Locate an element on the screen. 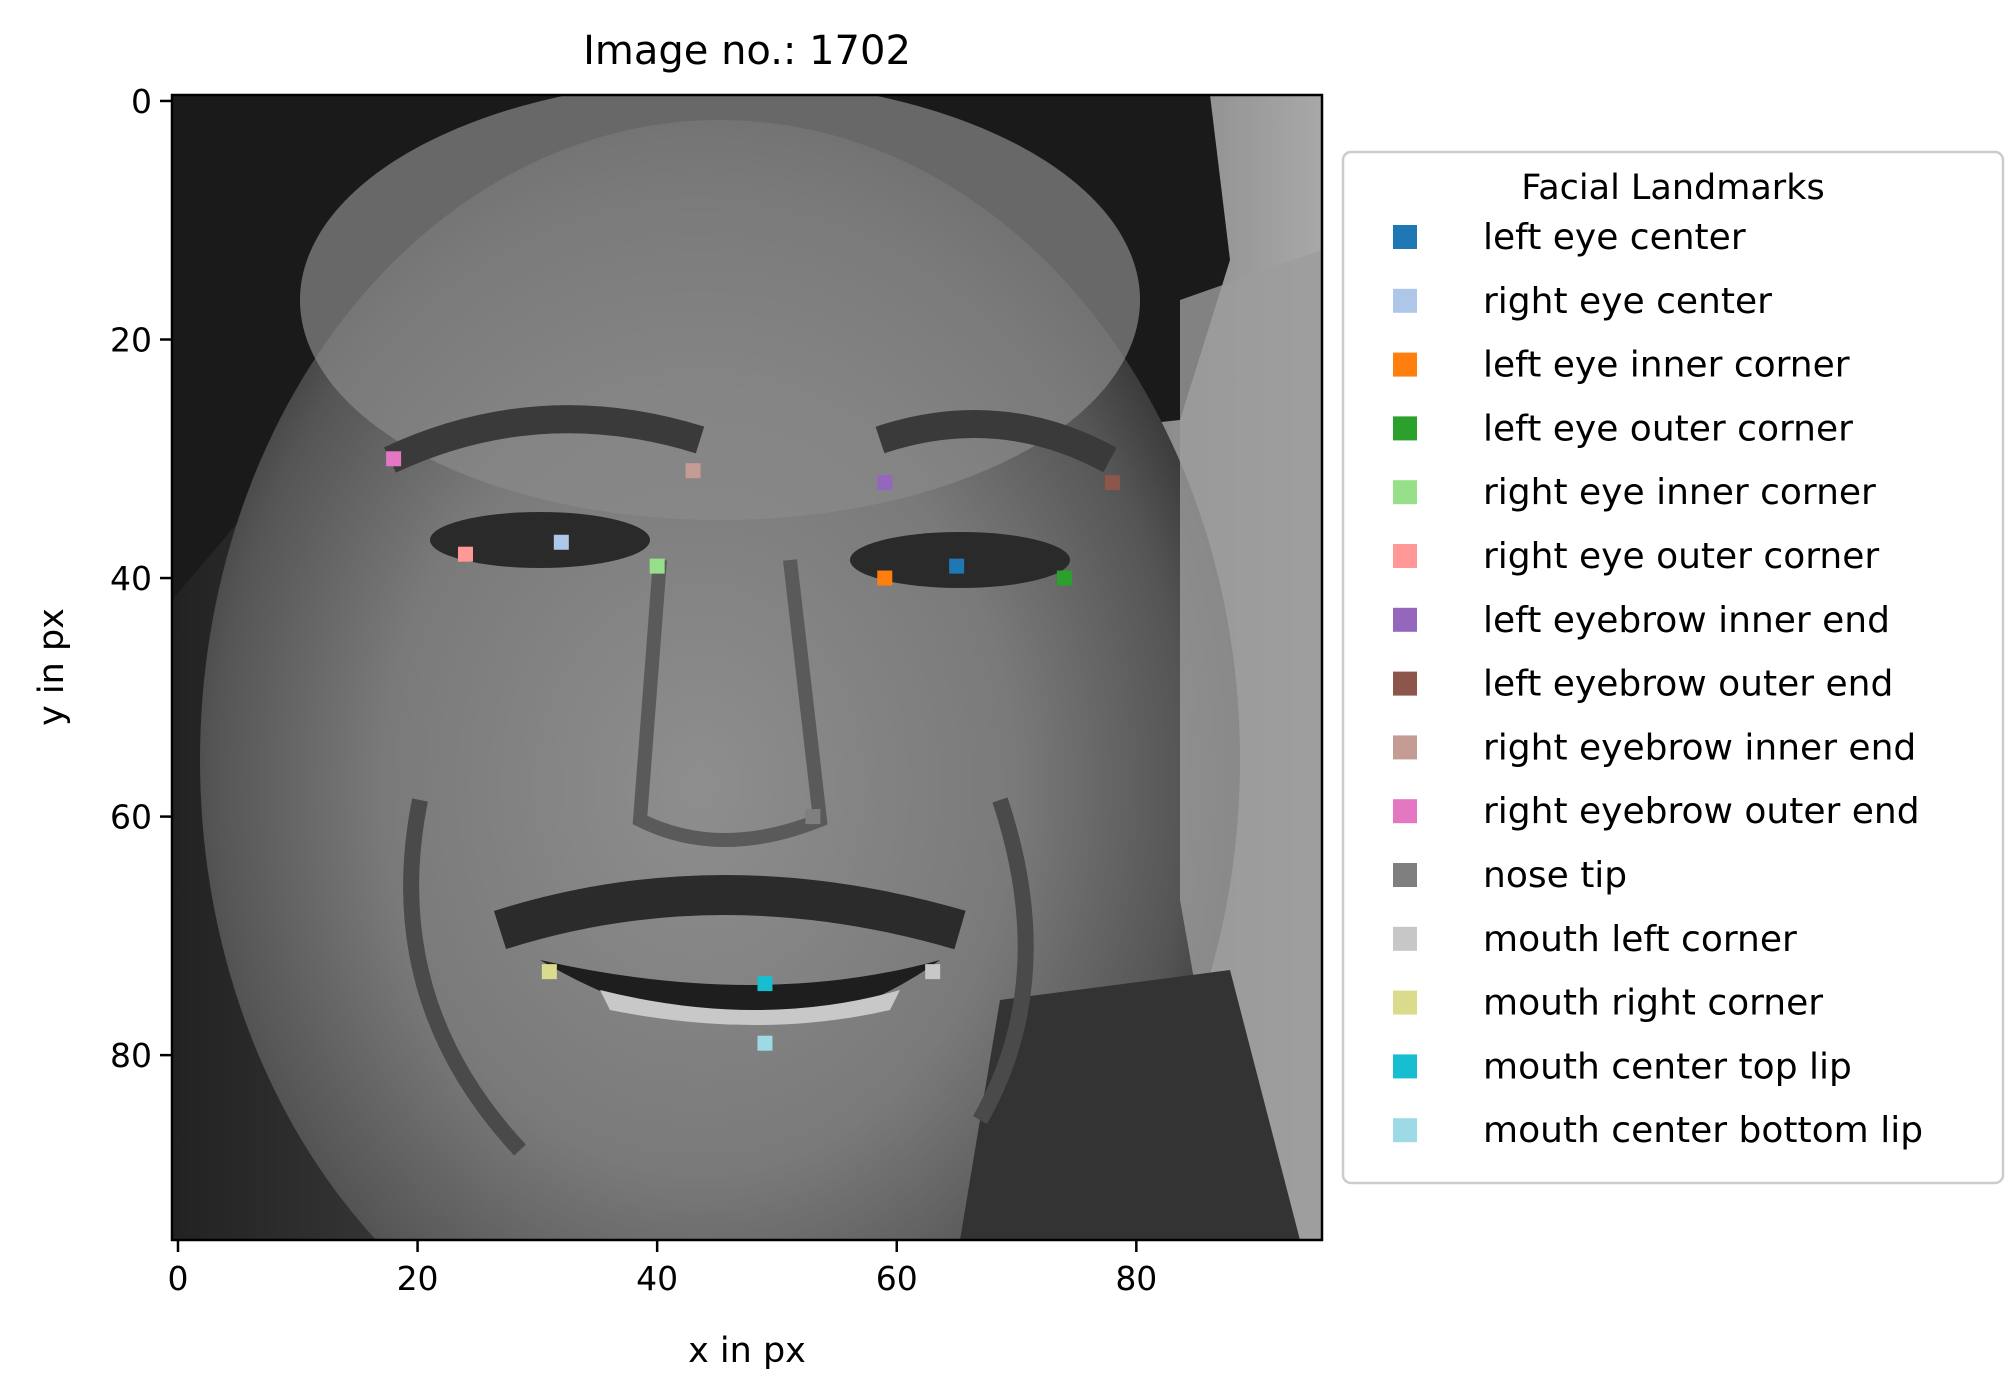 The height and width of the screenshot is (1385, 2012). x-axis-ticks: 0 20 40 60 80 is located at coordinates (662, 1269).